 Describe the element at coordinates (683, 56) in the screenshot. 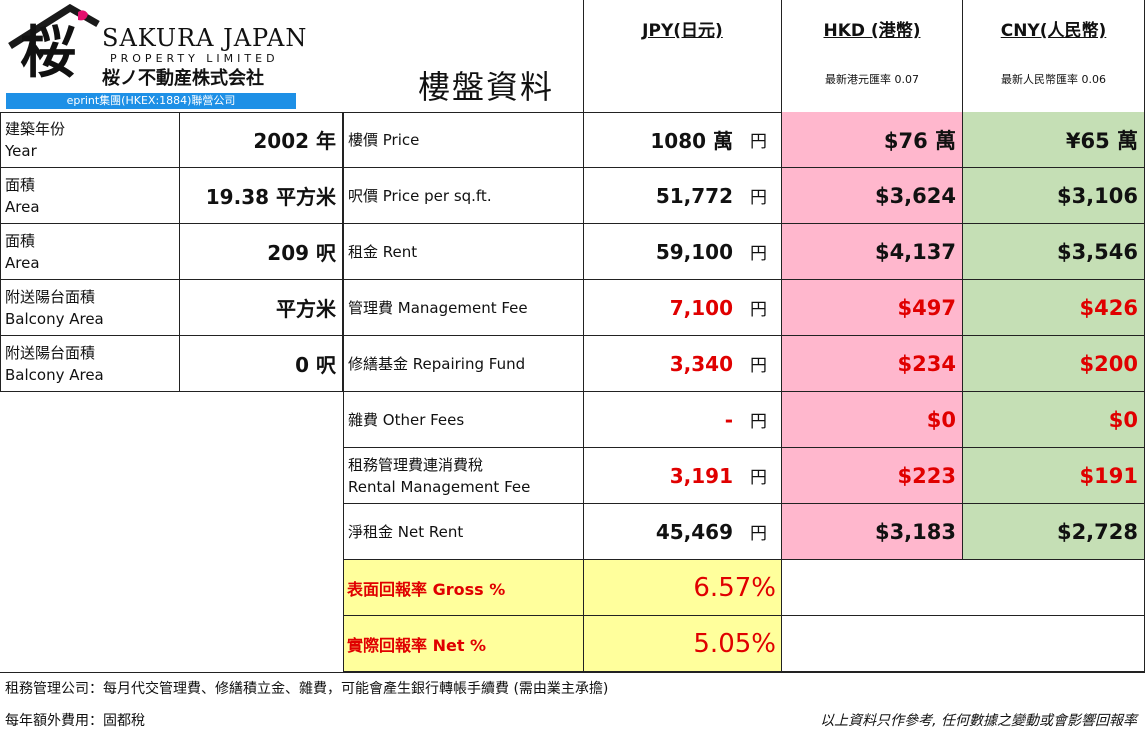

I see `jpy-header: JPY(日元)` at that location.